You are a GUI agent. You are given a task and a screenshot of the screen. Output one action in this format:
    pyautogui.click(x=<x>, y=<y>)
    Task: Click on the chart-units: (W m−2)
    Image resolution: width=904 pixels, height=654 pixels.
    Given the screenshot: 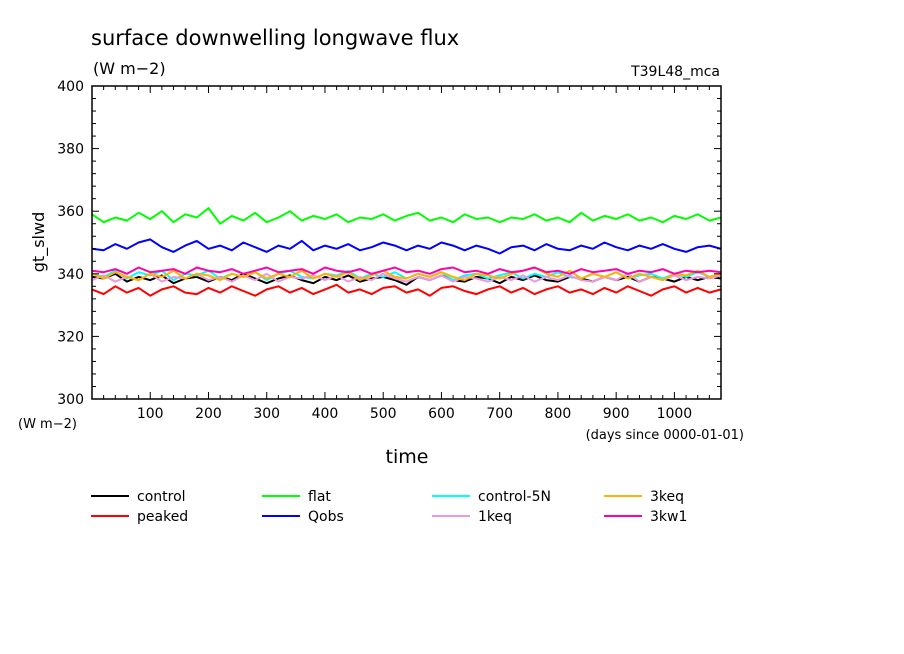 What is the action you would take?
    pyautogui.click(x=129, y=68)
    